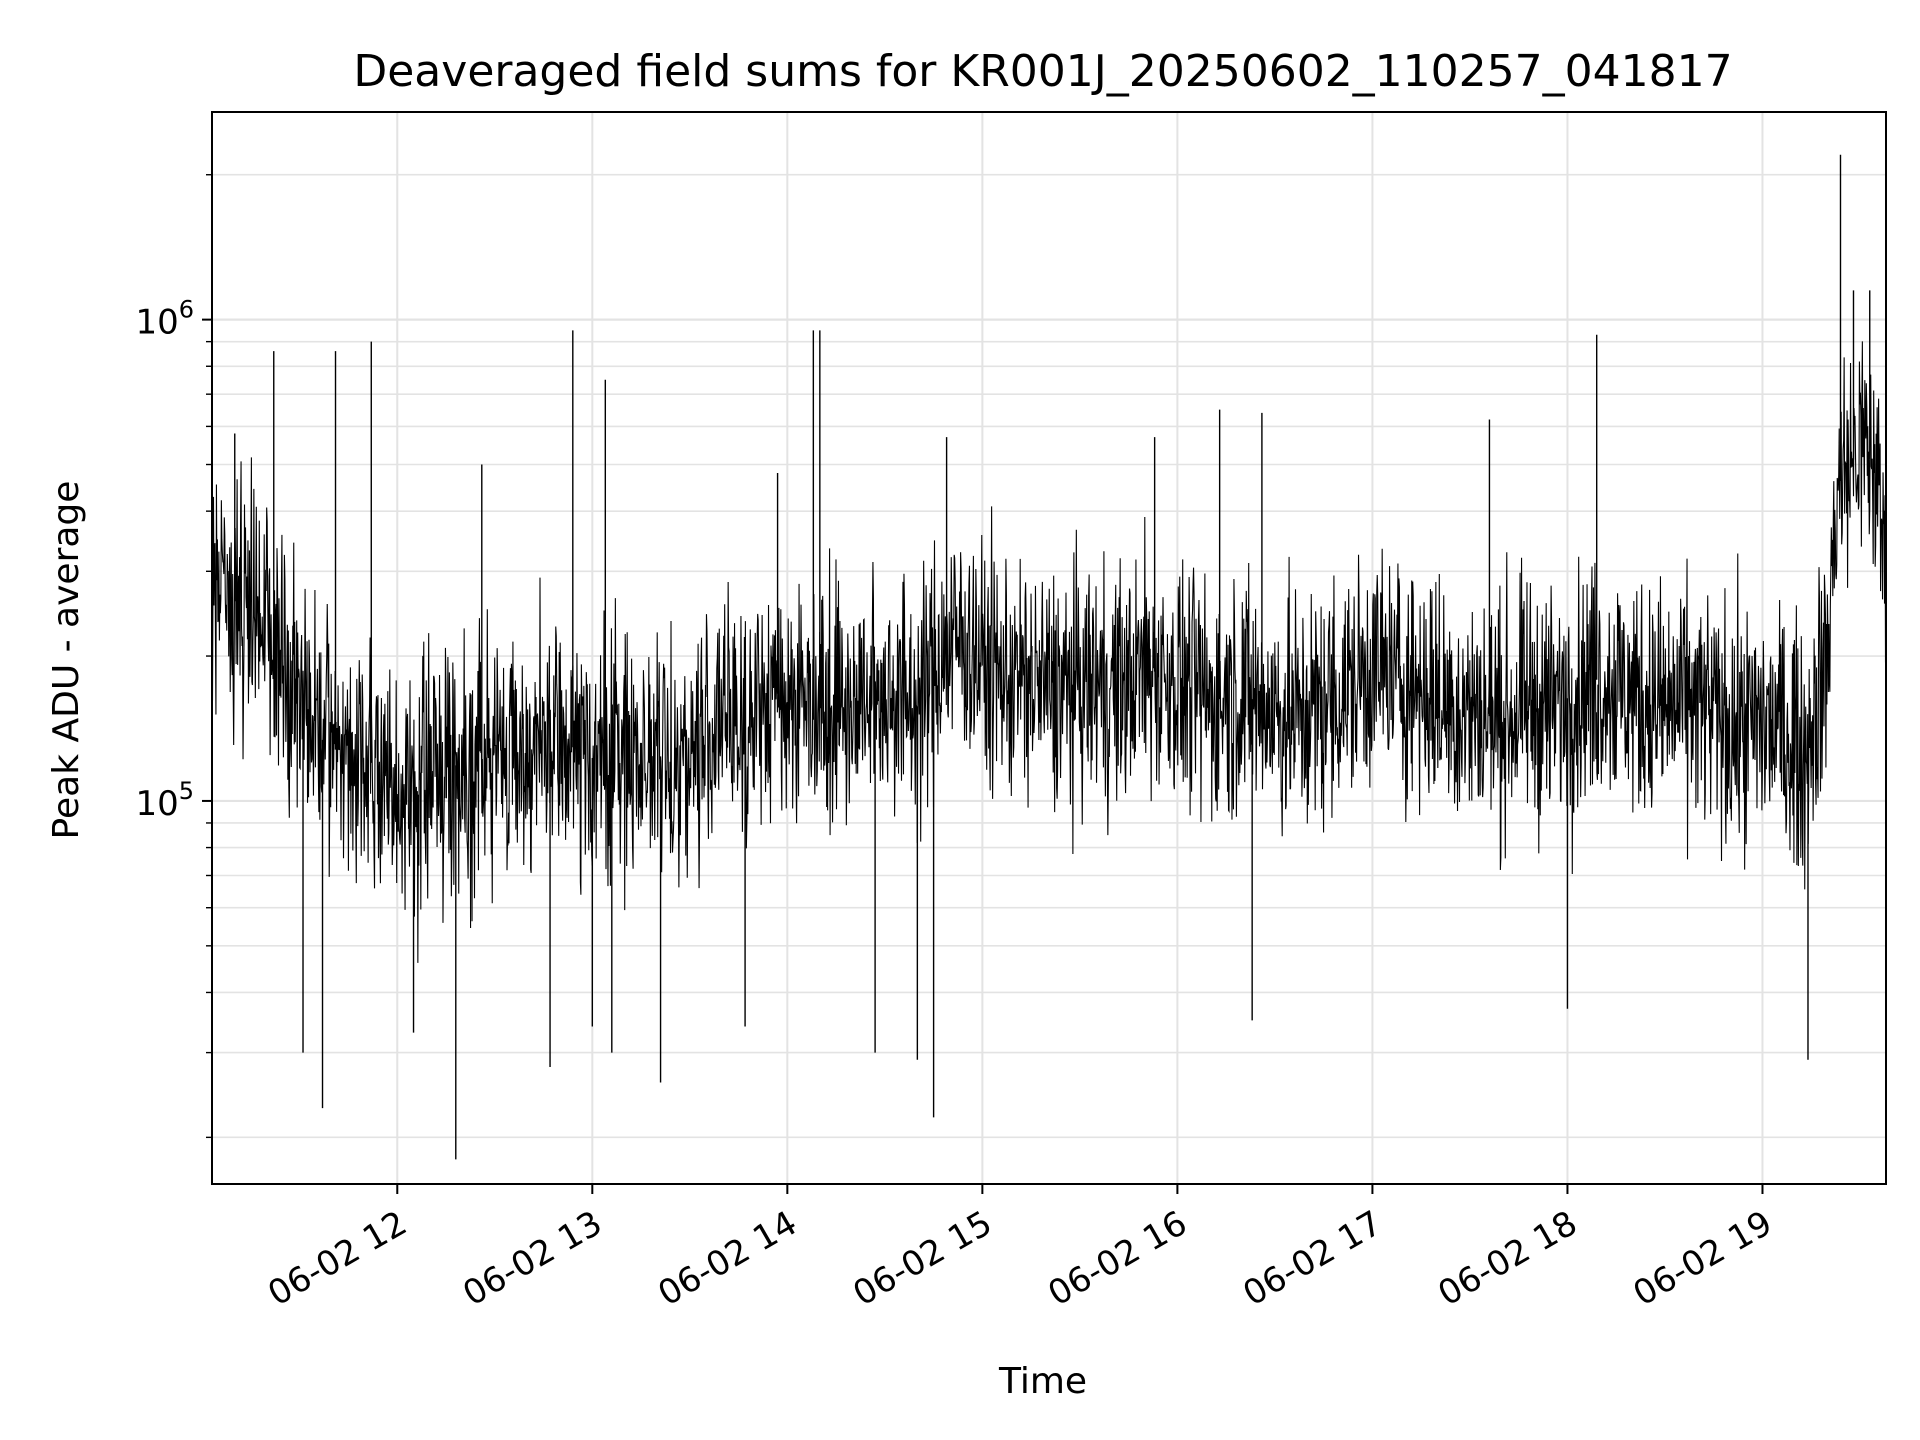 The image size is (1920, 1440). I want to click on x-tick-label: 06-02 18, so click(1508, 1258).